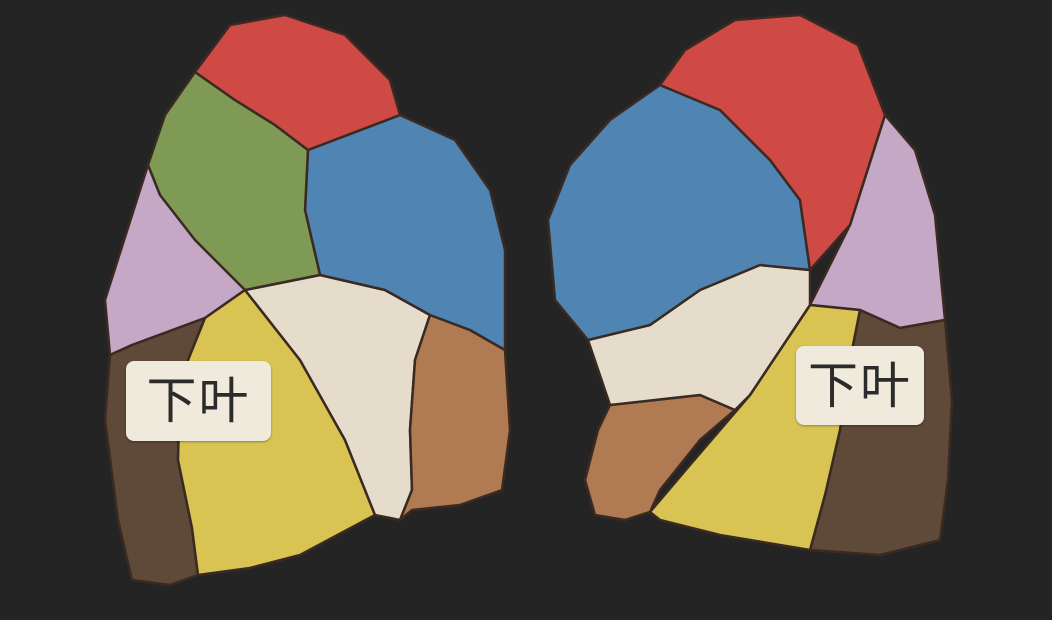 The width and height of the screenshot is (1052, 620). What do you see at coordinates (860, 385) in the screenshot?
I see `right-lower-lobe-label: 下叶` at bounding box center [860, 385].